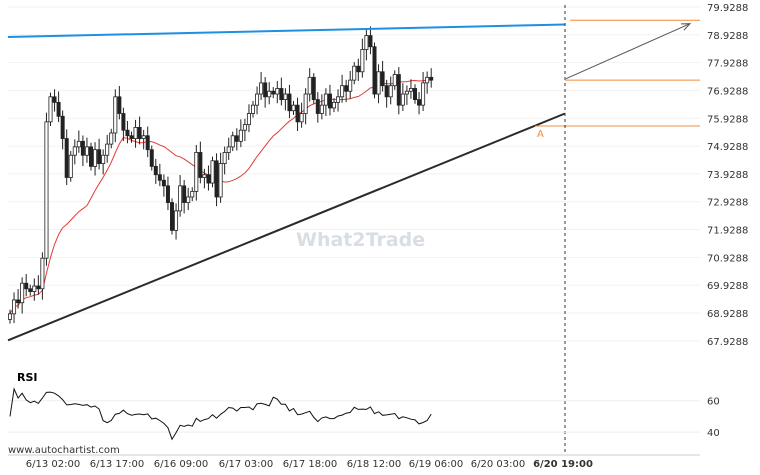 The height and width of the screenshot is (475, 760). What do you see at coordinates (727, 91) in the screenshot?
I see `price-tick-label: 76.9288` at bounding box center [727, 91].